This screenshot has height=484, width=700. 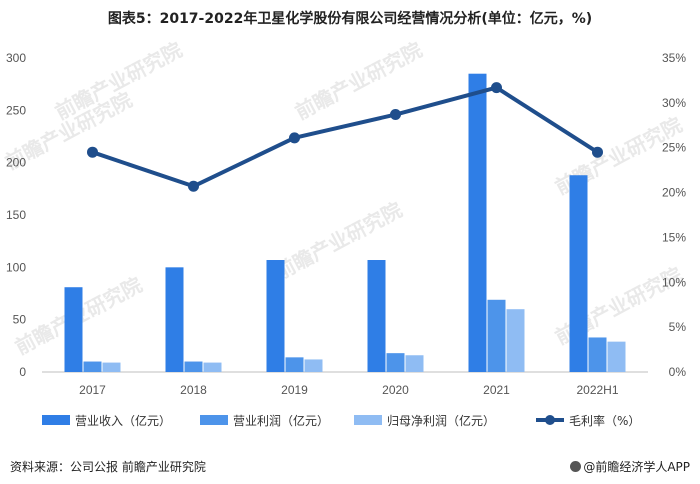 What do you see at coordinates (604, 420) in the screenshot?
I see `legend-label: 毛利率（%）` at bounding box center [604, 420].